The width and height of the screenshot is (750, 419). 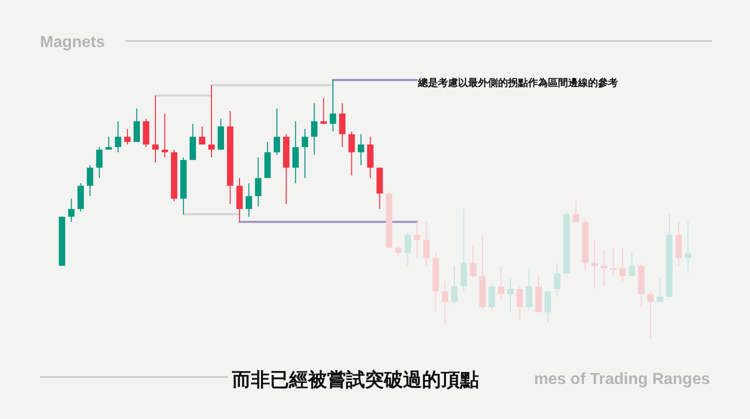 I want to click on annotation: 總是考慮以最外側的拐點作為區間邊線的參考, so click(x=517, y=83).